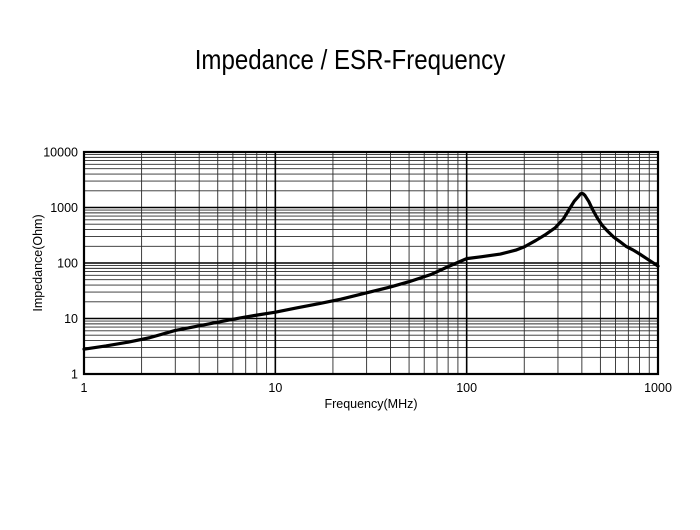  I want to click on chart-title: Impedance / ESR-Frequency, so click(350, 59).